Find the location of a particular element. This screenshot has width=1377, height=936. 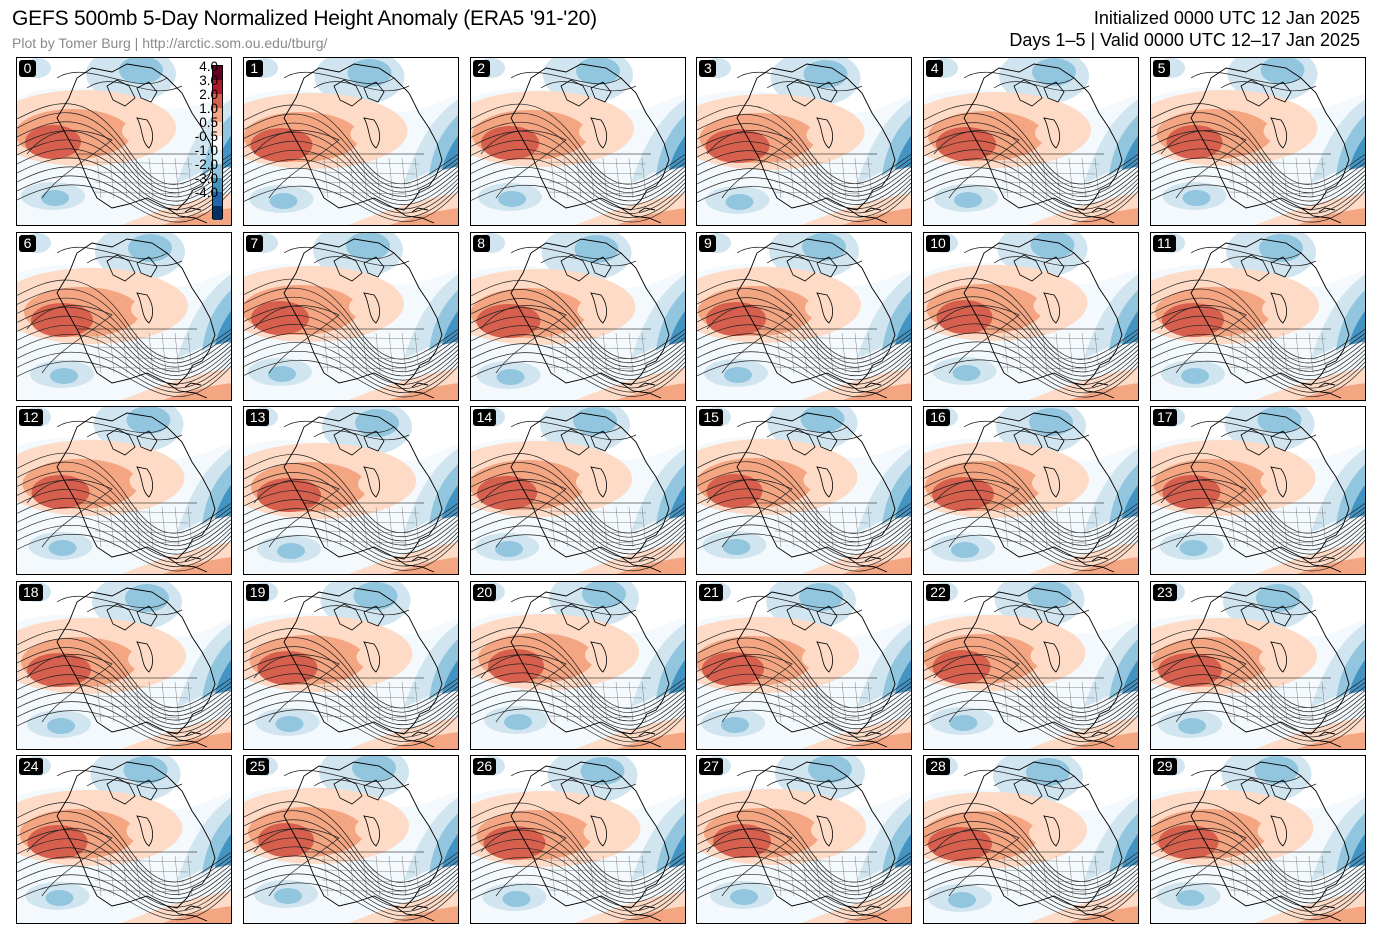

ensemble-member-panel: 22 is located at coordinates (1031, 665).